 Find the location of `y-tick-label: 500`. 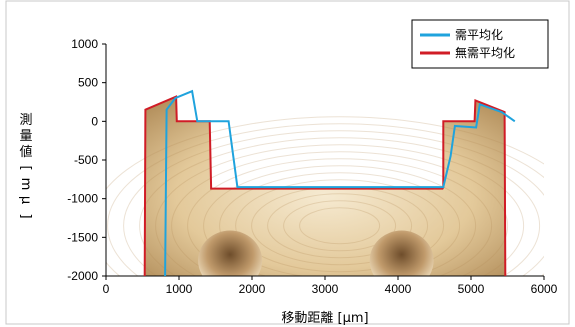

y-tick-label: 500 is located at coordinates (88, 83).